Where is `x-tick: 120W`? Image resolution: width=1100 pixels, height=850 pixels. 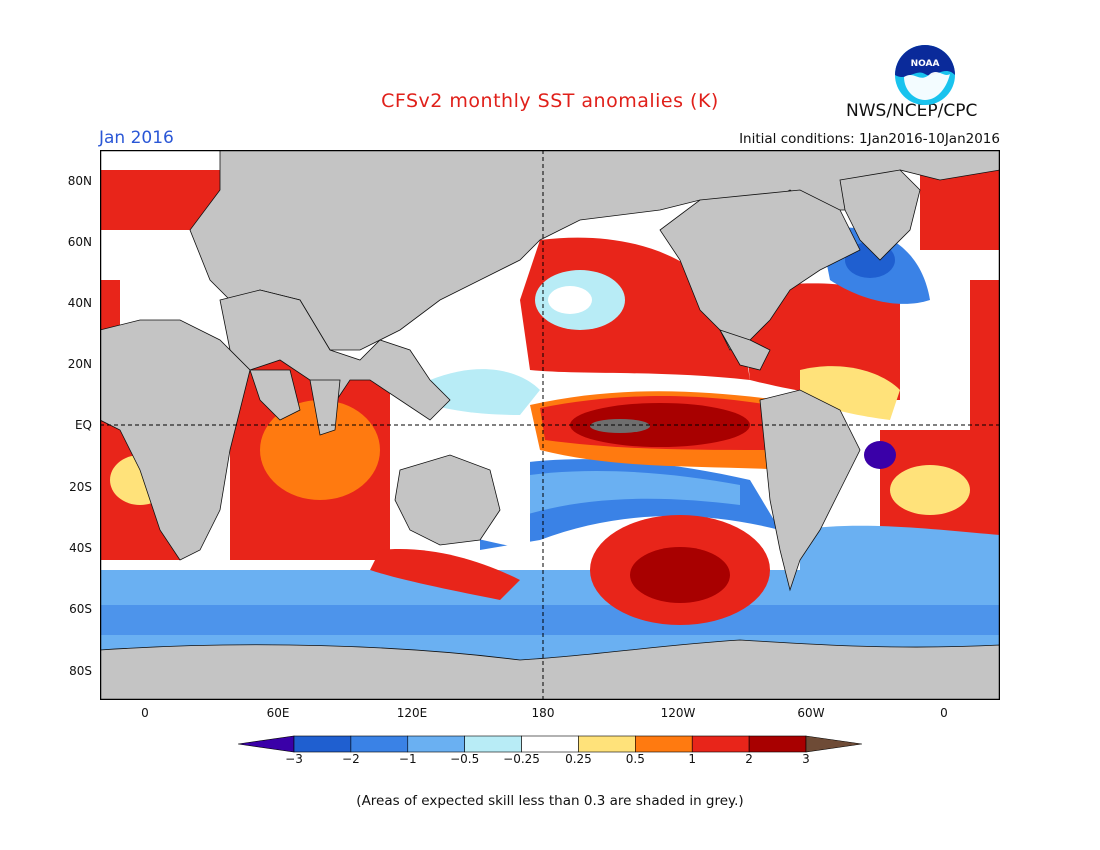 x-tick: 120W is located at coordinates (678, 713).